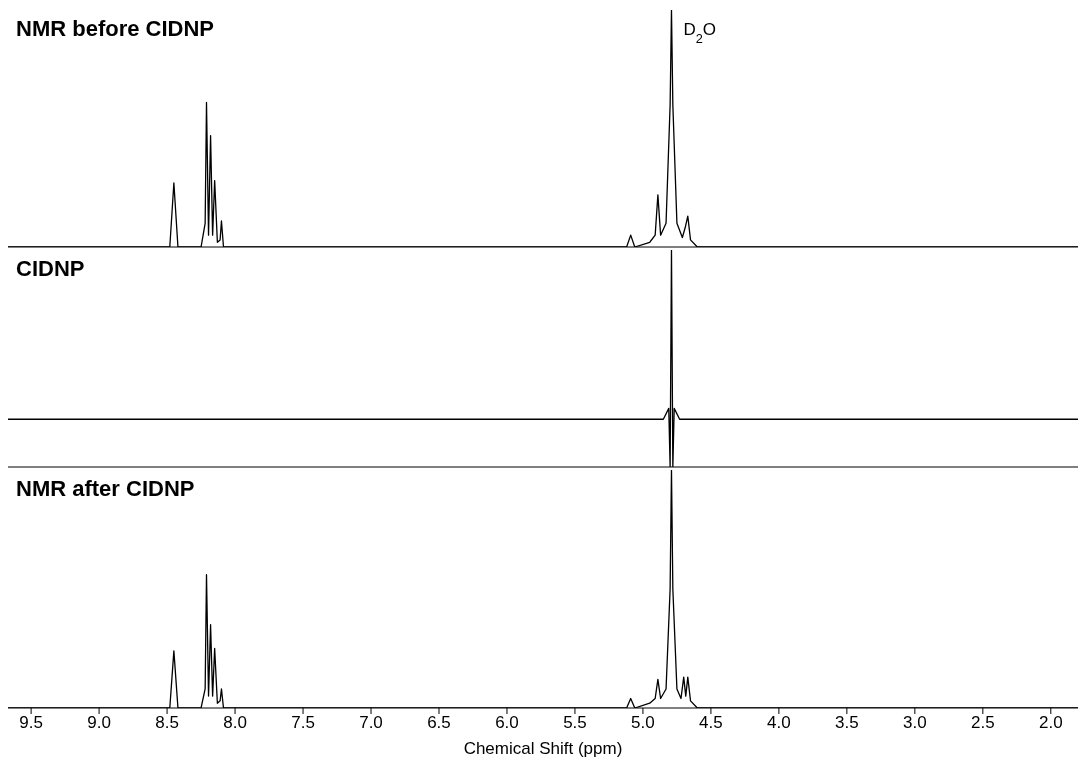  What do you see at coordinates (50, 269) in the screenshot?
I see `chart-title: CIDNP` at bounding box center [50, 269].